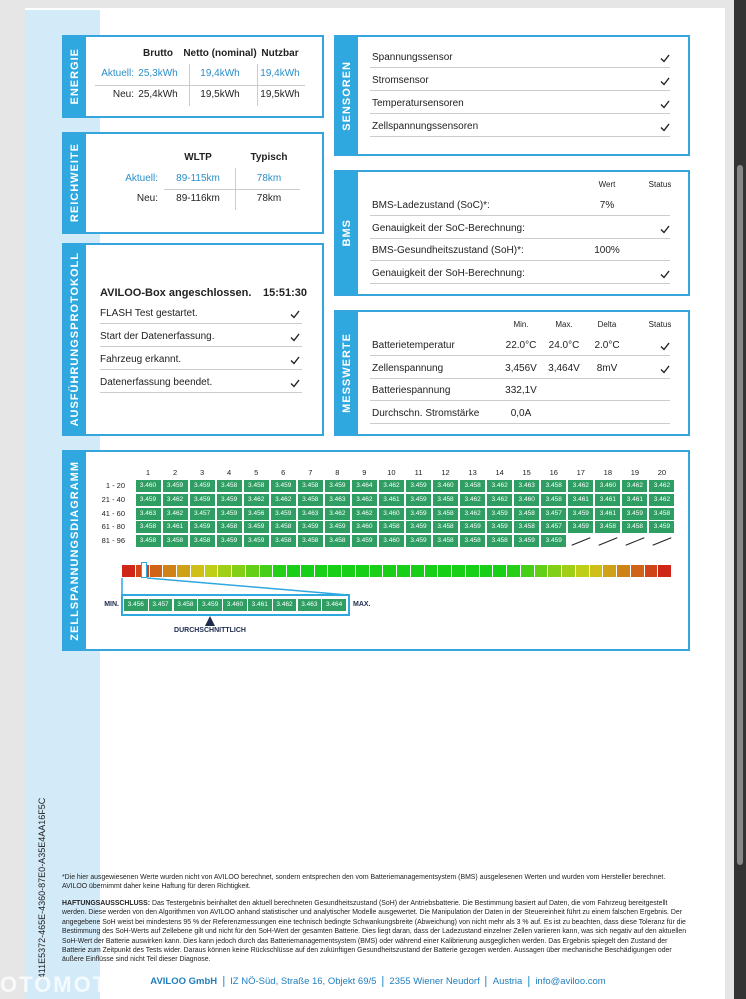  Describe the element at coordinates (527, 486) in the screenshot. I see `cell-voltage: 3.463` at that location.